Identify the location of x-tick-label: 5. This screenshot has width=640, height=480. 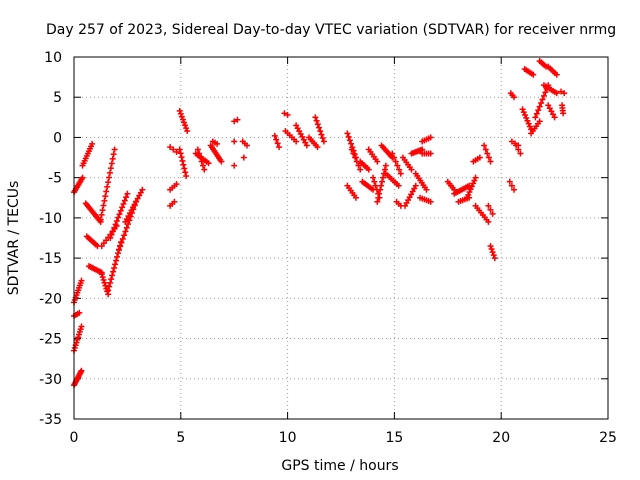
(180, 438).